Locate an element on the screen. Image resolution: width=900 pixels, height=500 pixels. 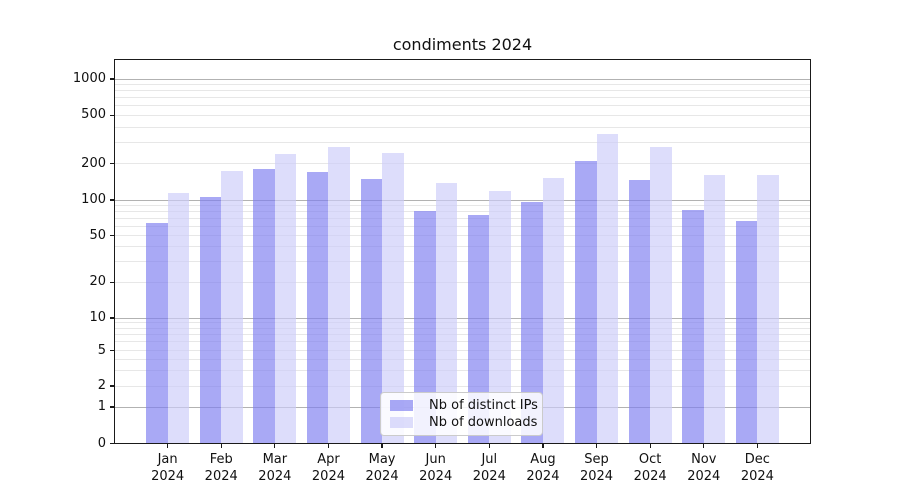
legend-item-distinct-ips: Nb of distinct IPs is located at coordinates (464, 405).